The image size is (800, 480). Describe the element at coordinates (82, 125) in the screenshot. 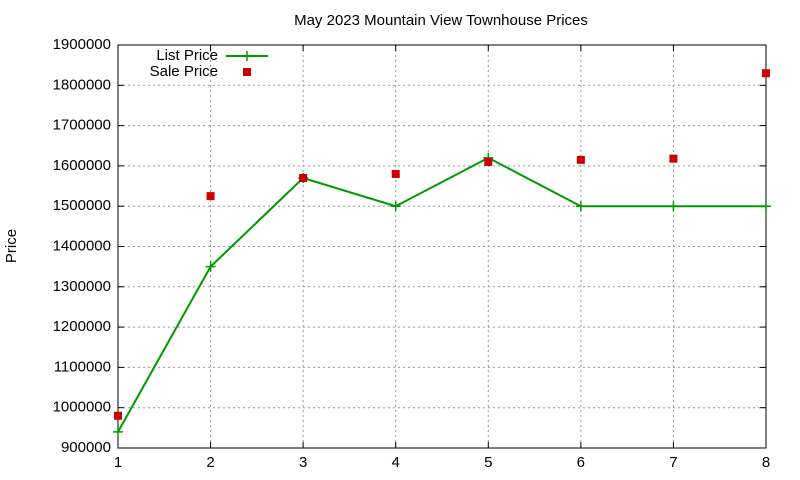

I see `y-tick-label: 1700000` at that location.